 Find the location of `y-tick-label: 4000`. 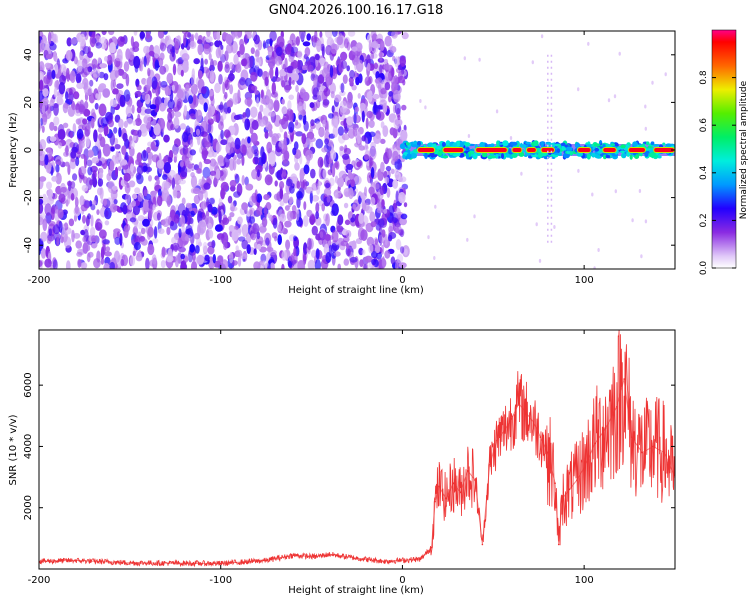

y-tick-label: 4000 is located at coordinates (28, 446).